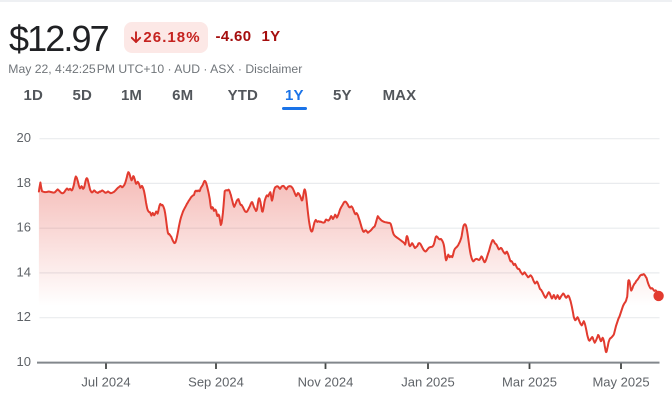  Describe the element at coordinates (24, 182) in the screenshot. I see `svg-text: 18` at that location.